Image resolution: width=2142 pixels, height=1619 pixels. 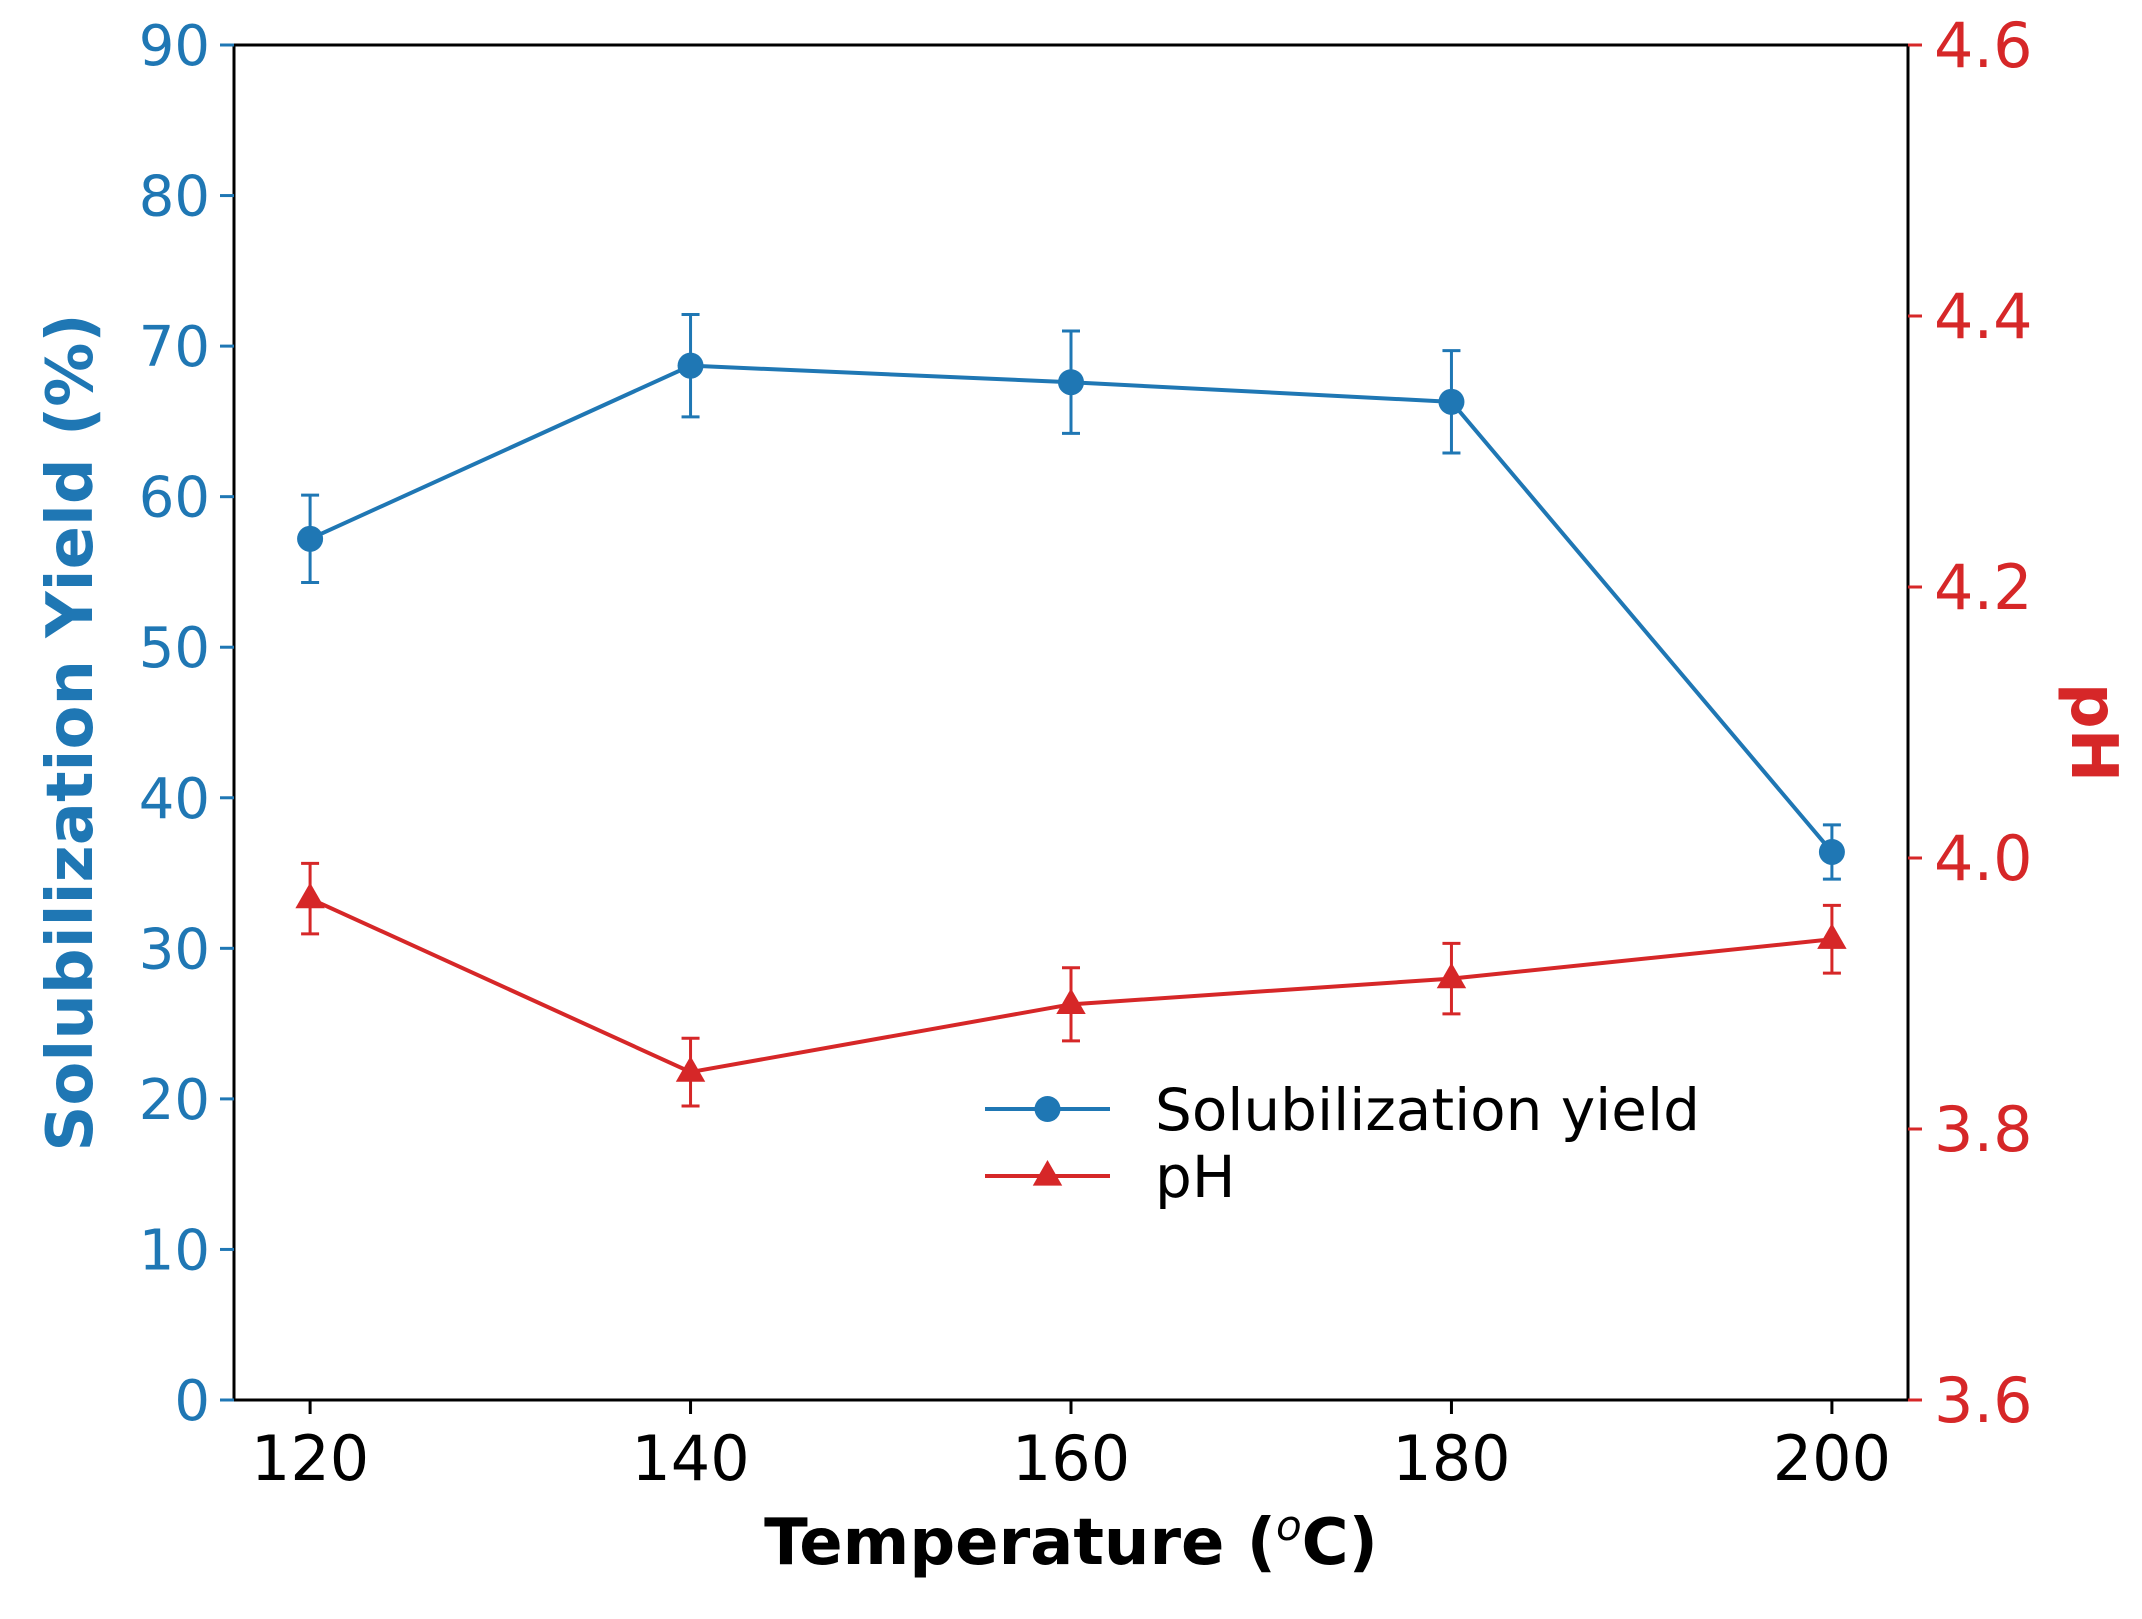 What do you see at coordinates (174, 1100) in the screenshot?
I see `left-y-tick-label: 20` at bounding box center [174, 1100].